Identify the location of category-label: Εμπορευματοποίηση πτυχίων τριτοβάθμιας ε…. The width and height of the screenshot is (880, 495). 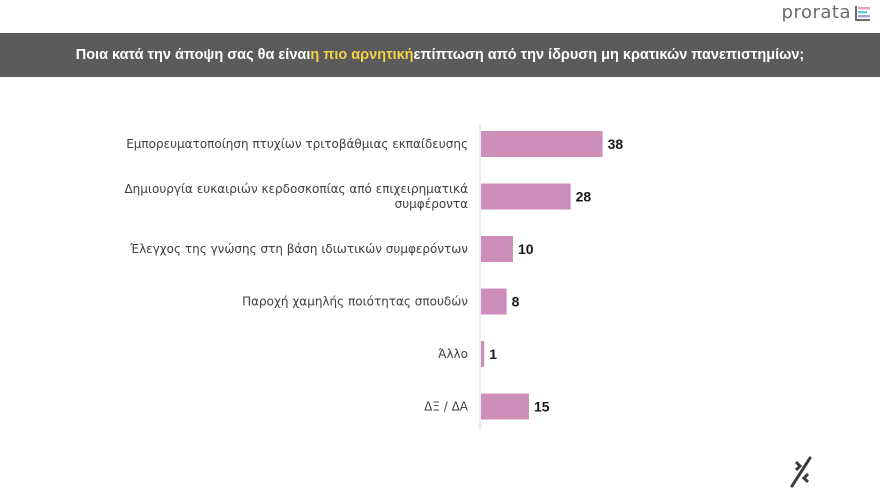
(297, 144).